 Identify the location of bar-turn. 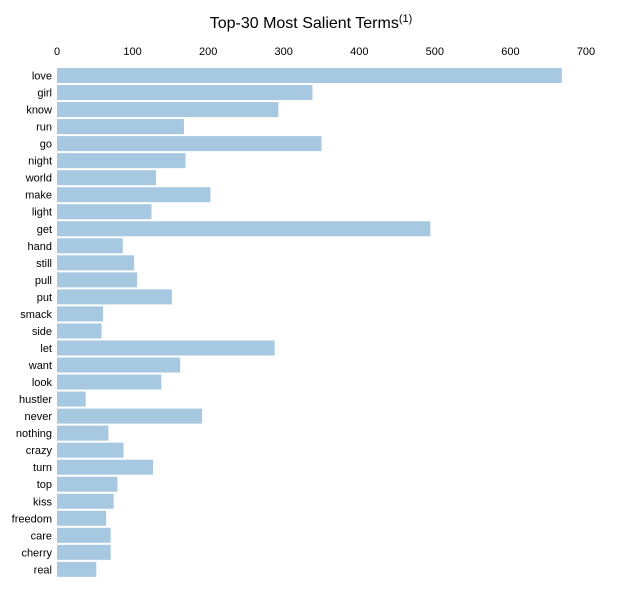
(105, 467).